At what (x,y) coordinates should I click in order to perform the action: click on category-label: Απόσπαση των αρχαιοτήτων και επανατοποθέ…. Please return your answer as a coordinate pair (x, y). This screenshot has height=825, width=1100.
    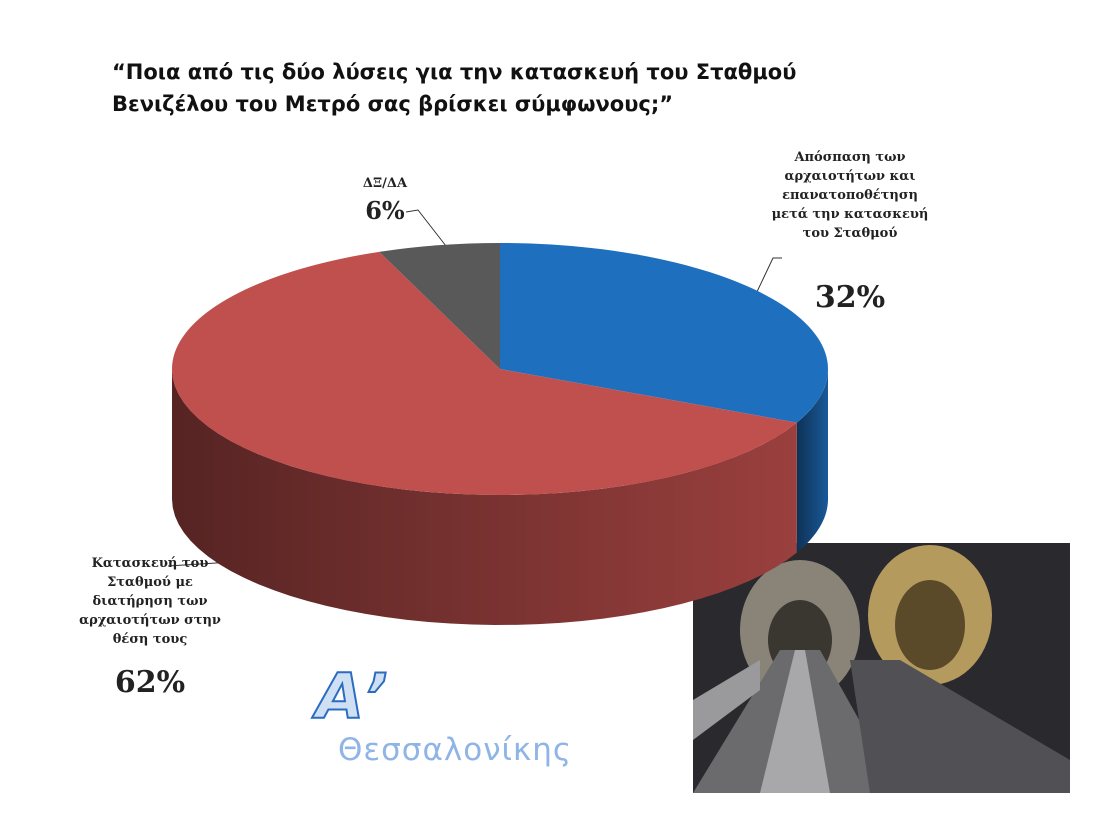
    Looking at the image, I should click on (850, 195).